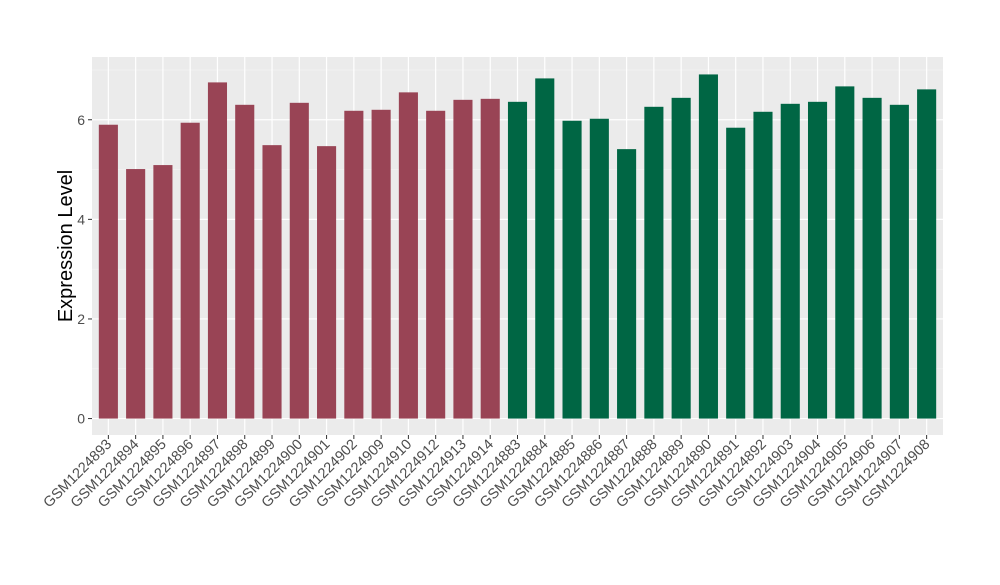 This screenshot has height=585, width=1000. I want to click on bar-GSM1224909, so click(381, 264).